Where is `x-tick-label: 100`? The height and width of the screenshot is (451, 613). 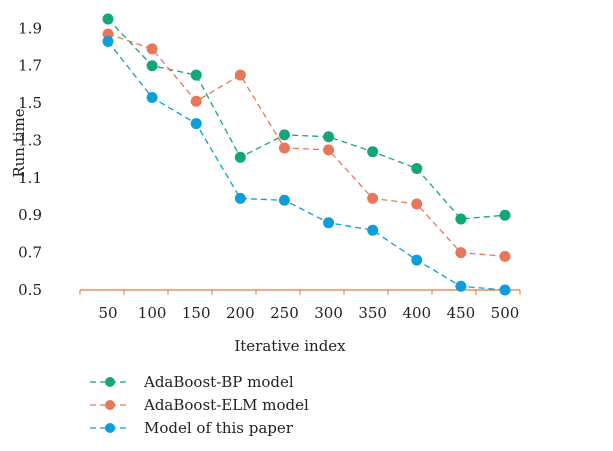
x-tick-label: 100 is located at coordinates (152, 313).